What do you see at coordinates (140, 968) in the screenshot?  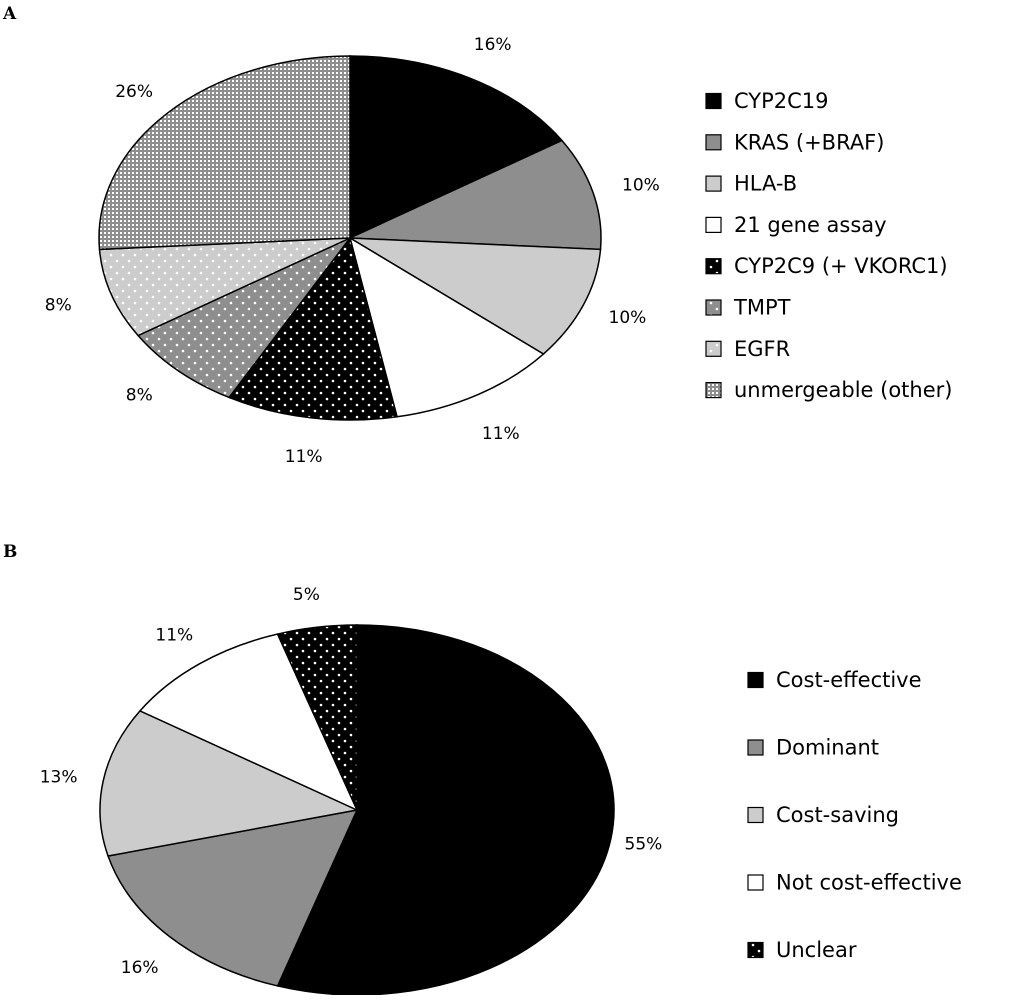 I see `value-label-dominant: 16%` at bounding box center [140, 968].